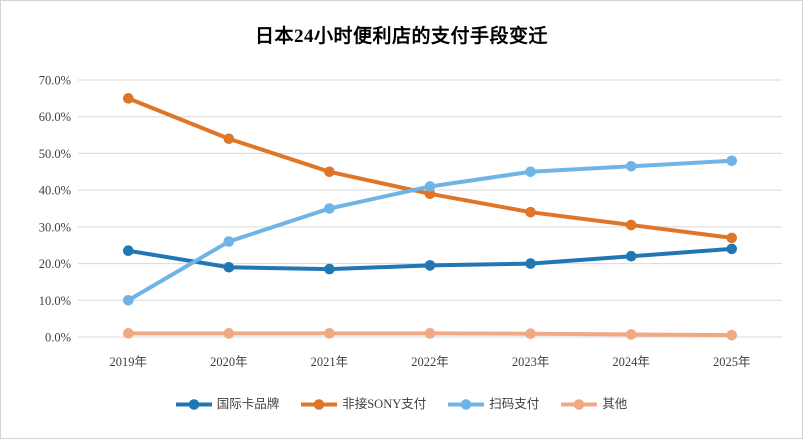 The height and width of the screenshot is (439, 803). I want to click on y-tick-label: 70.0%, so click(55, 81).